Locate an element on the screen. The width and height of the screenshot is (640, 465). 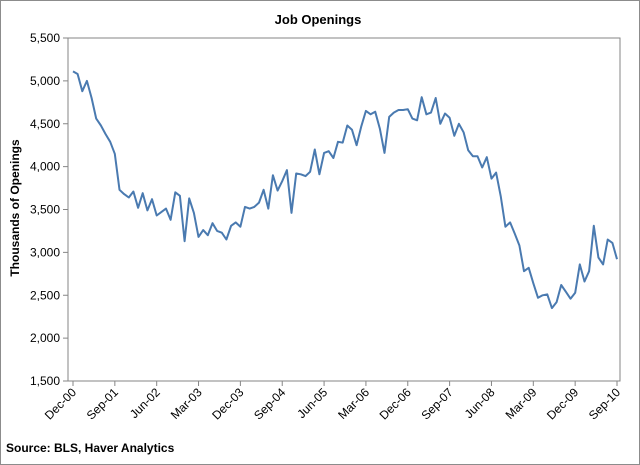
x-tick-label: Sep-01 is located at coordinates (102, 403).